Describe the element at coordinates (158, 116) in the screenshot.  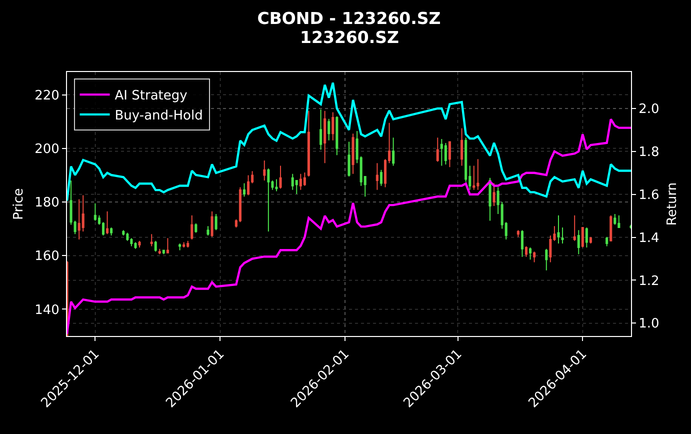
I see `legend-label: Buy-and-Hold` at that location.